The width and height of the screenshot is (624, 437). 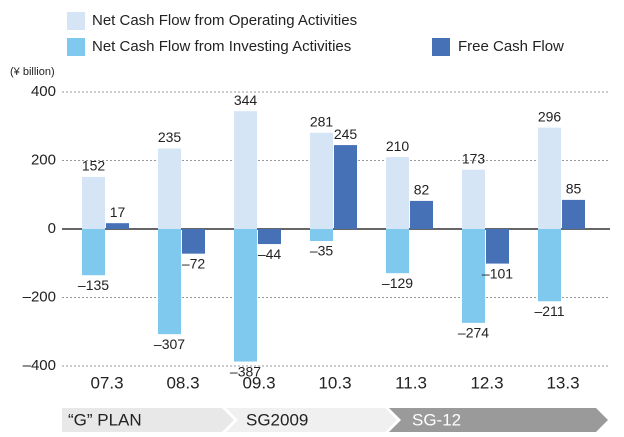 I want to click on value-label: –135, so click(x=93, y=285).